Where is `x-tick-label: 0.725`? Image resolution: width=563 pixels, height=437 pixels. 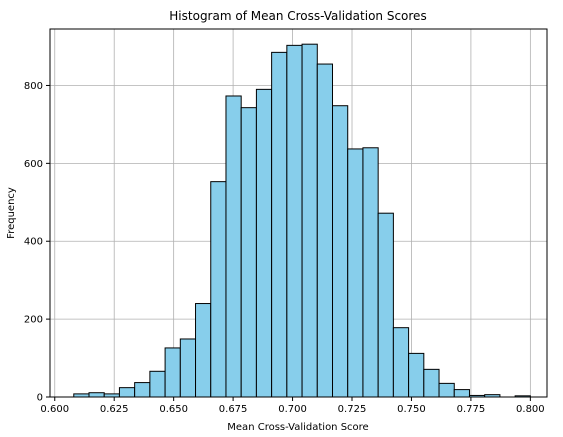
x-tick-label: 0.725 is located at coordinates (352, 409).